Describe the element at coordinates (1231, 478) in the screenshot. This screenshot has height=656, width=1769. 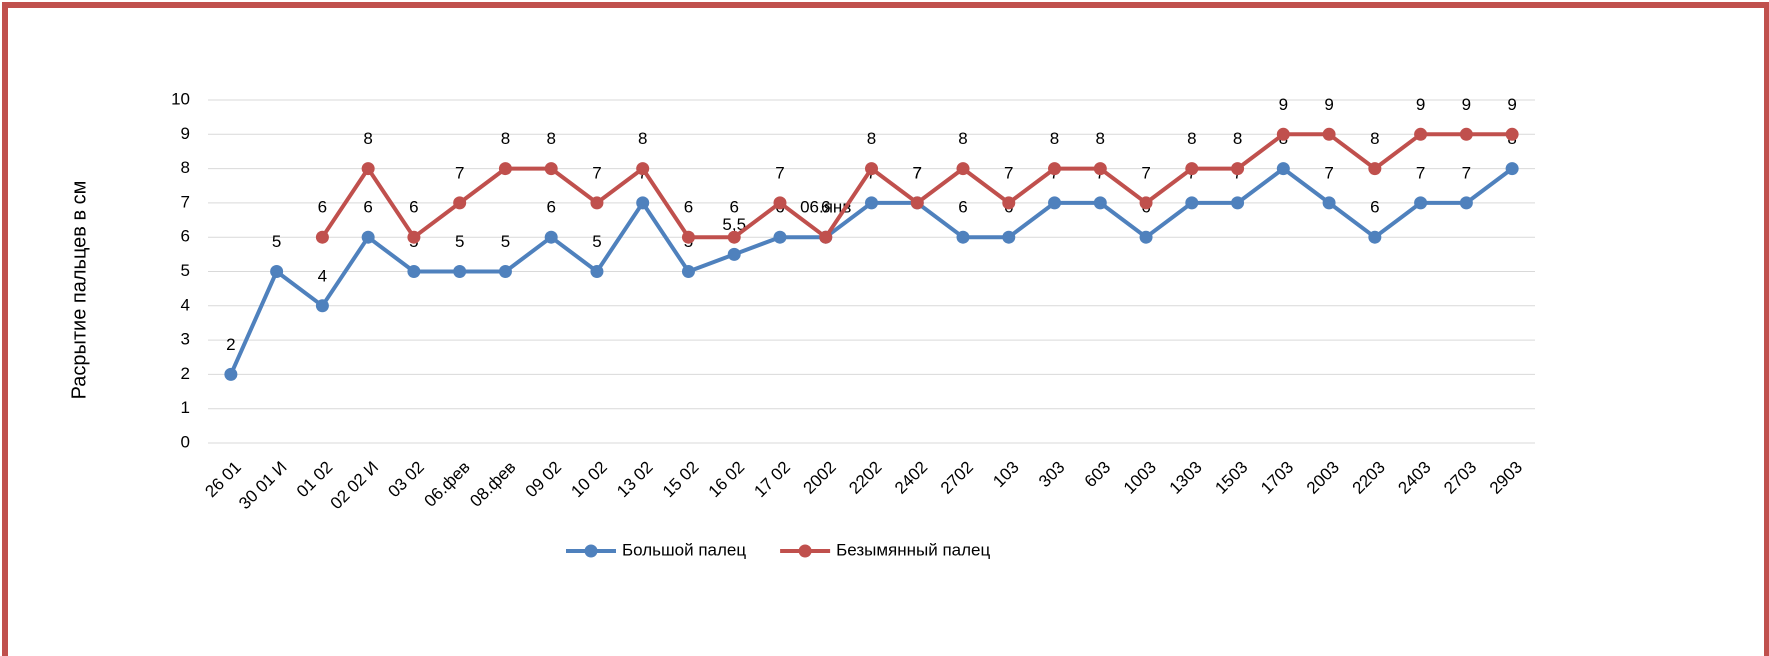
I see `x-tick-label: 1503` at that location.